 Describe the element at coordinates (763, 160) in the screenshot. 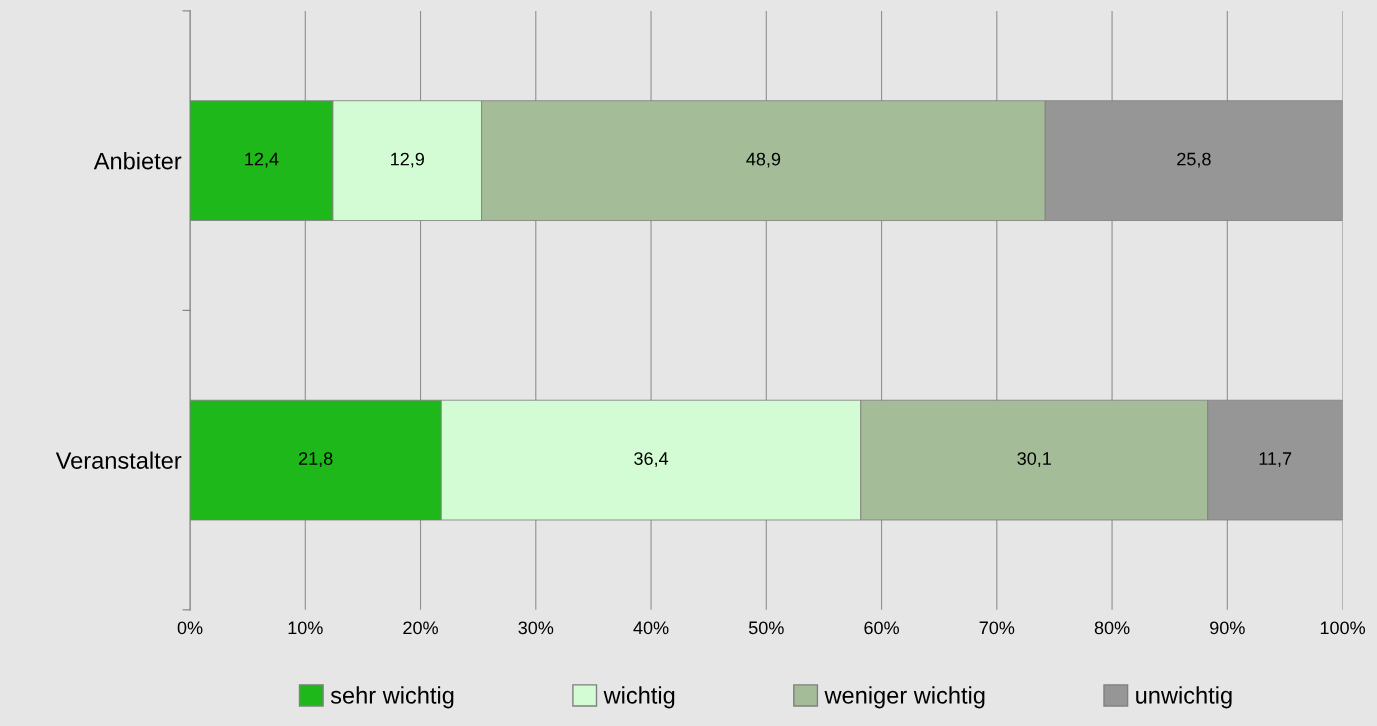

I see `data-label: 48,9` at that location.